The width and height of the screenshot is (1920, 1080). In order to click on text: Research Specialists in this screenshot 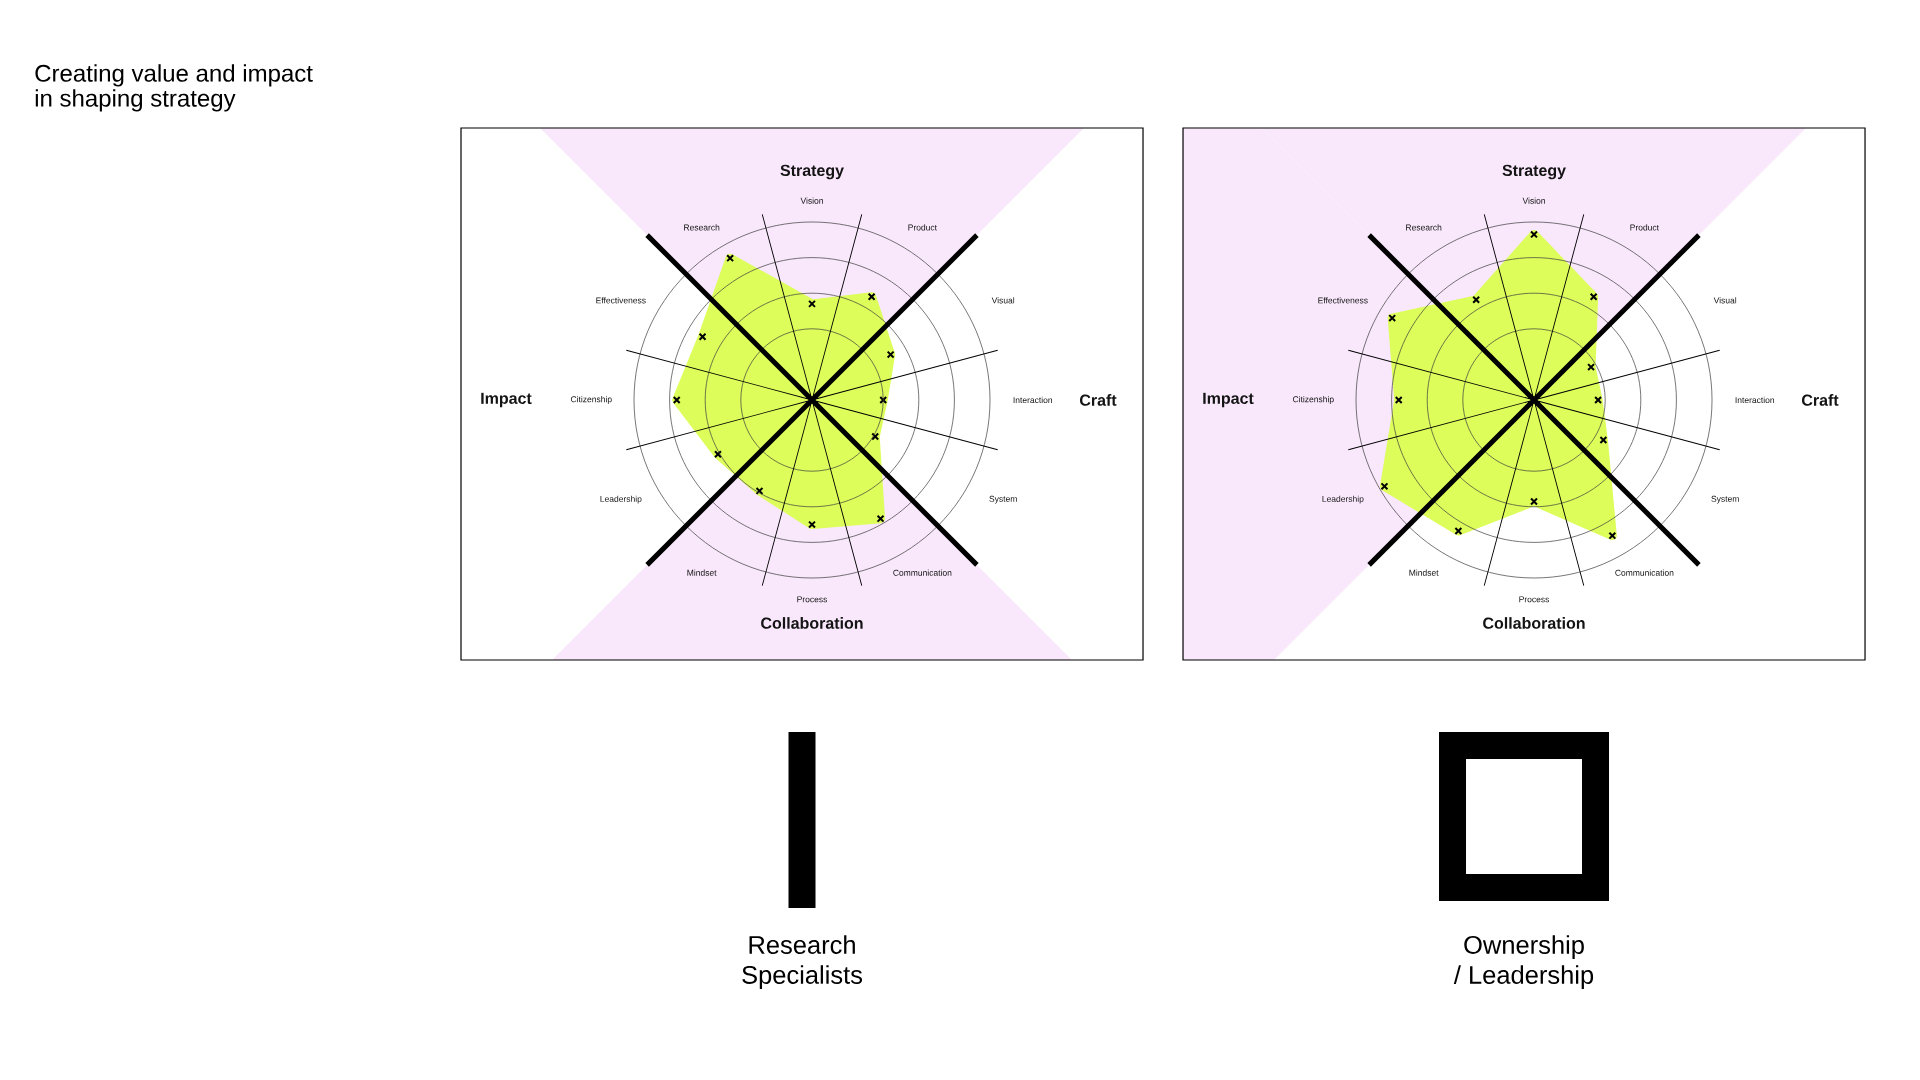, I will do `click(802, 962)`.